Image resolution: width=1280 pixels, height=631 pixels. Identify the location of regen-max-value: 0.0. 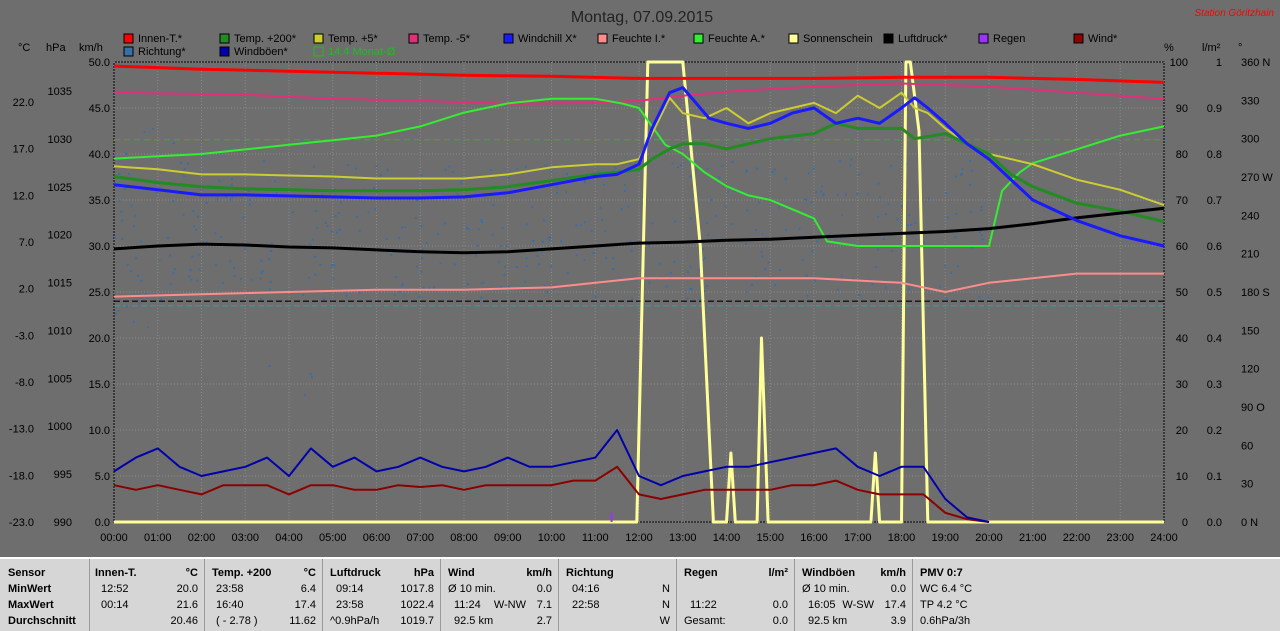
(780, 605).